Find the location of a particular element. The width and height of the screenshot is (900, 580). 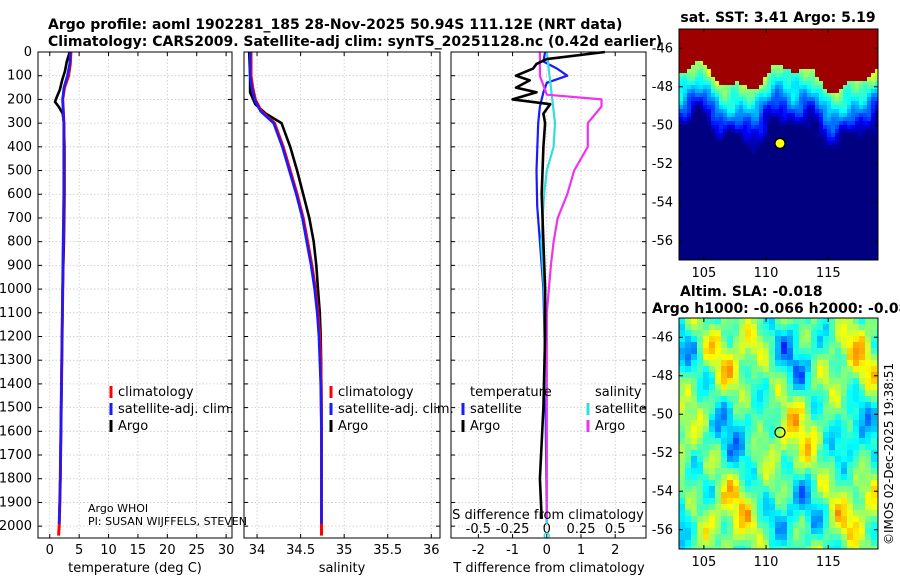

x-tick-label: 36 is located at coordinates (431, 550).